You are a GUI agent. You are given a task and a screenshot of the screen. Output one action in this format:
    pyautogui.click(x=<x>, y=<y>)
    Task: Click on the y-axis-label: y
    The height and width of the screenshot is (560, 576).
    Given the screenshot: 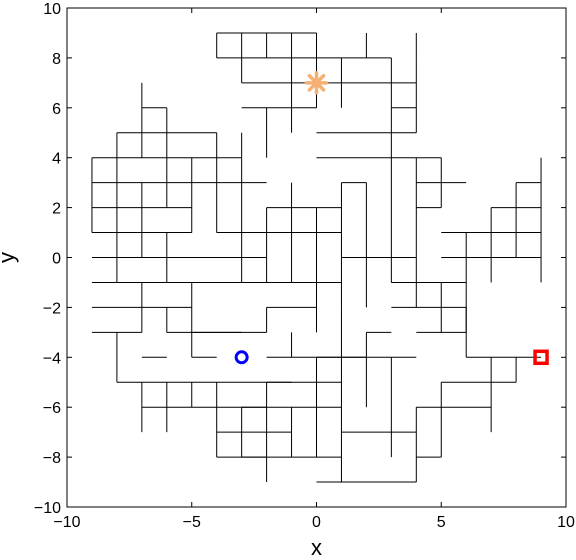 What is the action you would take?
    pyautogui.click(x=9, y=257)
    